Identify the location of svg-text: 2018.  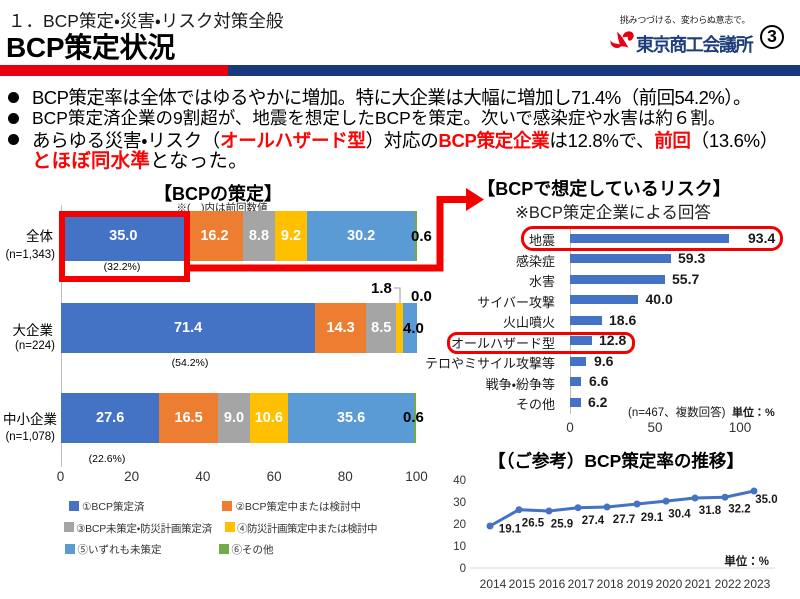
(610, 584).